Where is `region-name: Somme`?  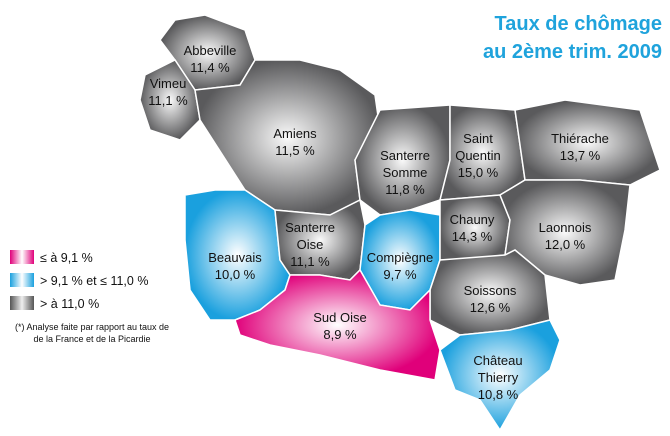
region-name: Somme is located at coordinates (405, 172).